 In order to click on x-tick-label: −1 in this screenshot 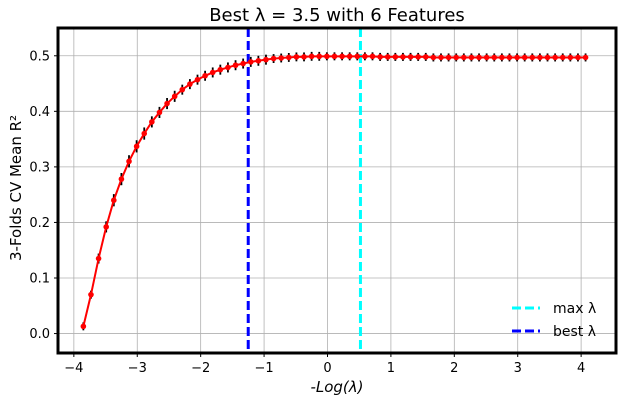, I will do `click(263, 368)`.